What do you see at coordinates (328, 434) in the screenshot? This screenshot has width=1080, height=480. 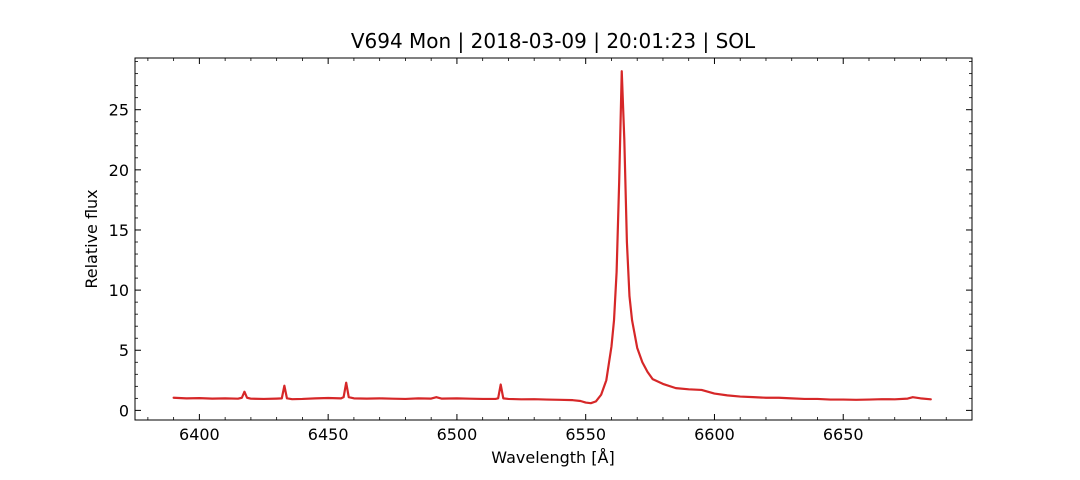 I see `x-tick-label: 6450` at bounding box center [328, 434].